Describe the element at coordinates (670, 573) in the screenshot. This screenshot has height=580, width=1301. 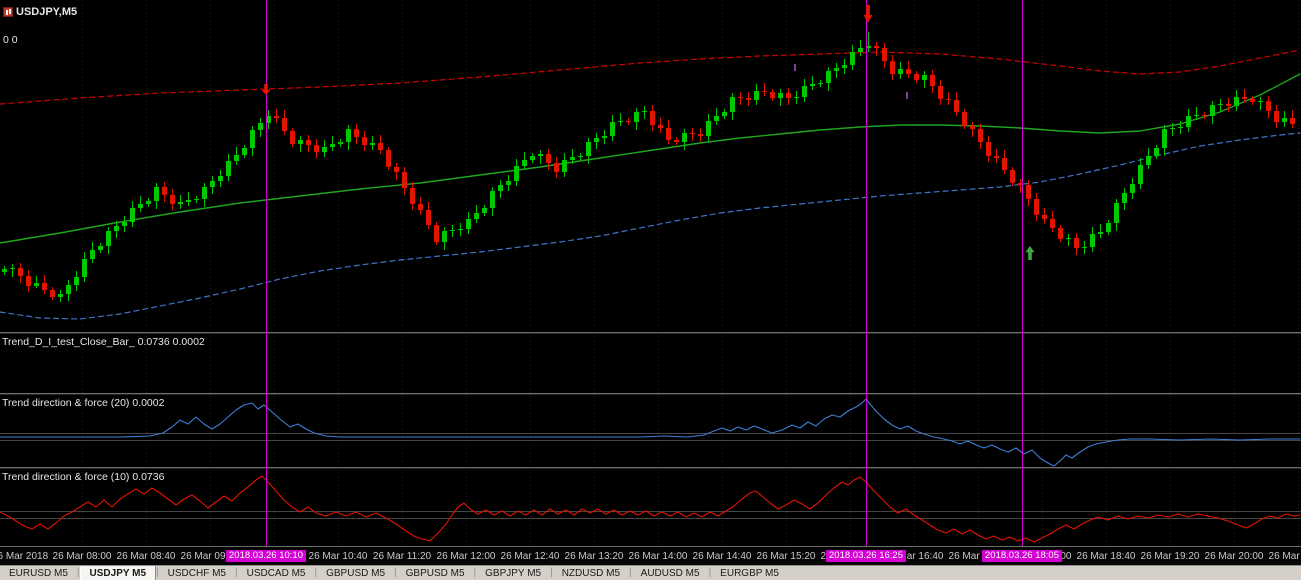
I see `chart-tab-audusd-m5: AUDUSD M5` at that location.